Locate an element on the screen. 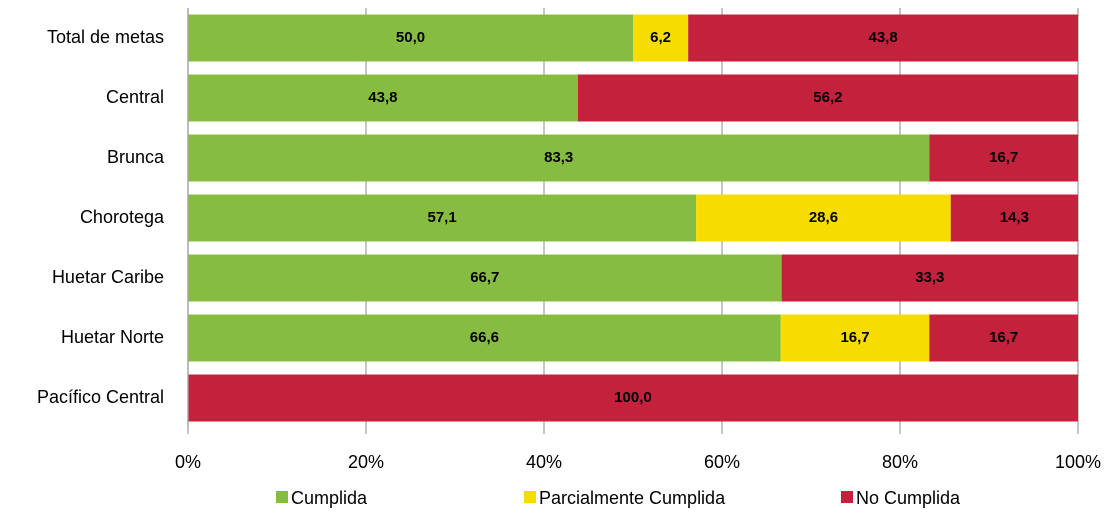 The image size is (1106, 514). value-label: 56,2 is located at coordinates (827, 97).